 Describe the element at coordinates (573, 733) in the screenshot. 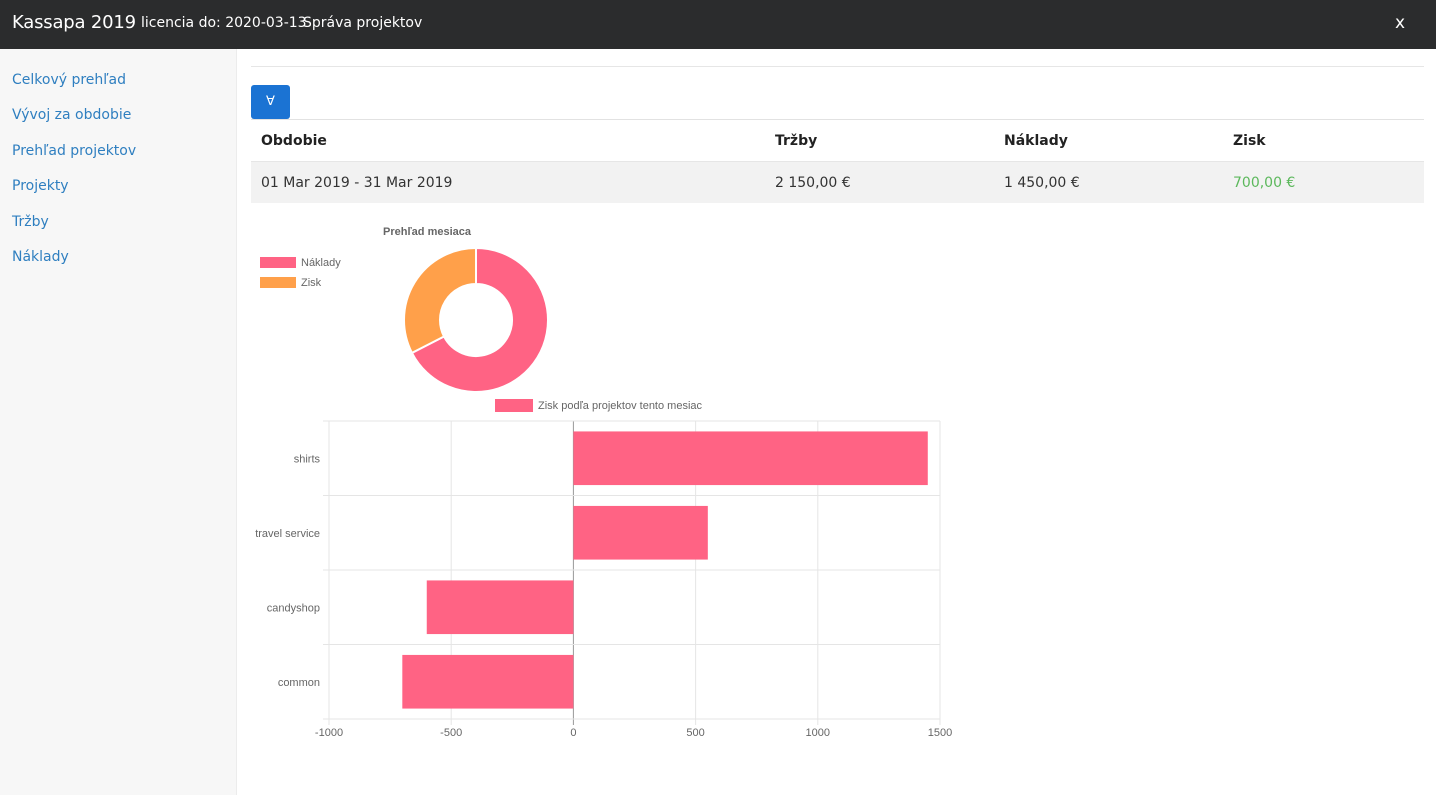

I see `x-tick-label: 0` at that location.